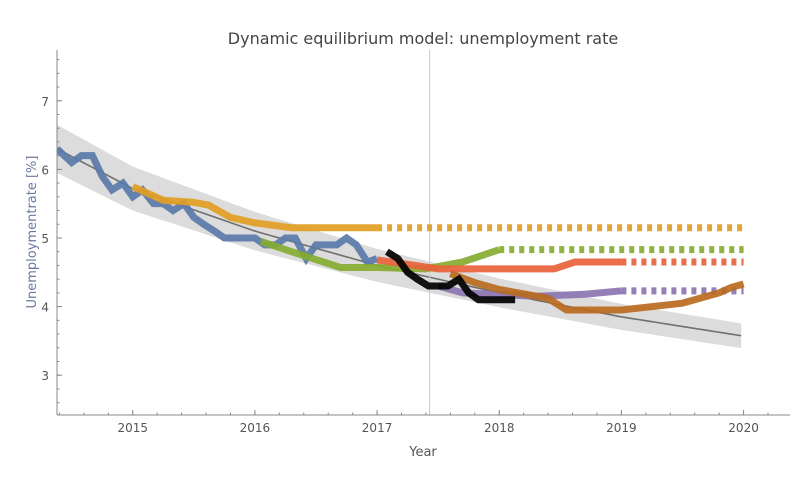  Describe the element at coordinates (499, 428) in the screenshot. I see `x-tick-label: 2018` at that location.